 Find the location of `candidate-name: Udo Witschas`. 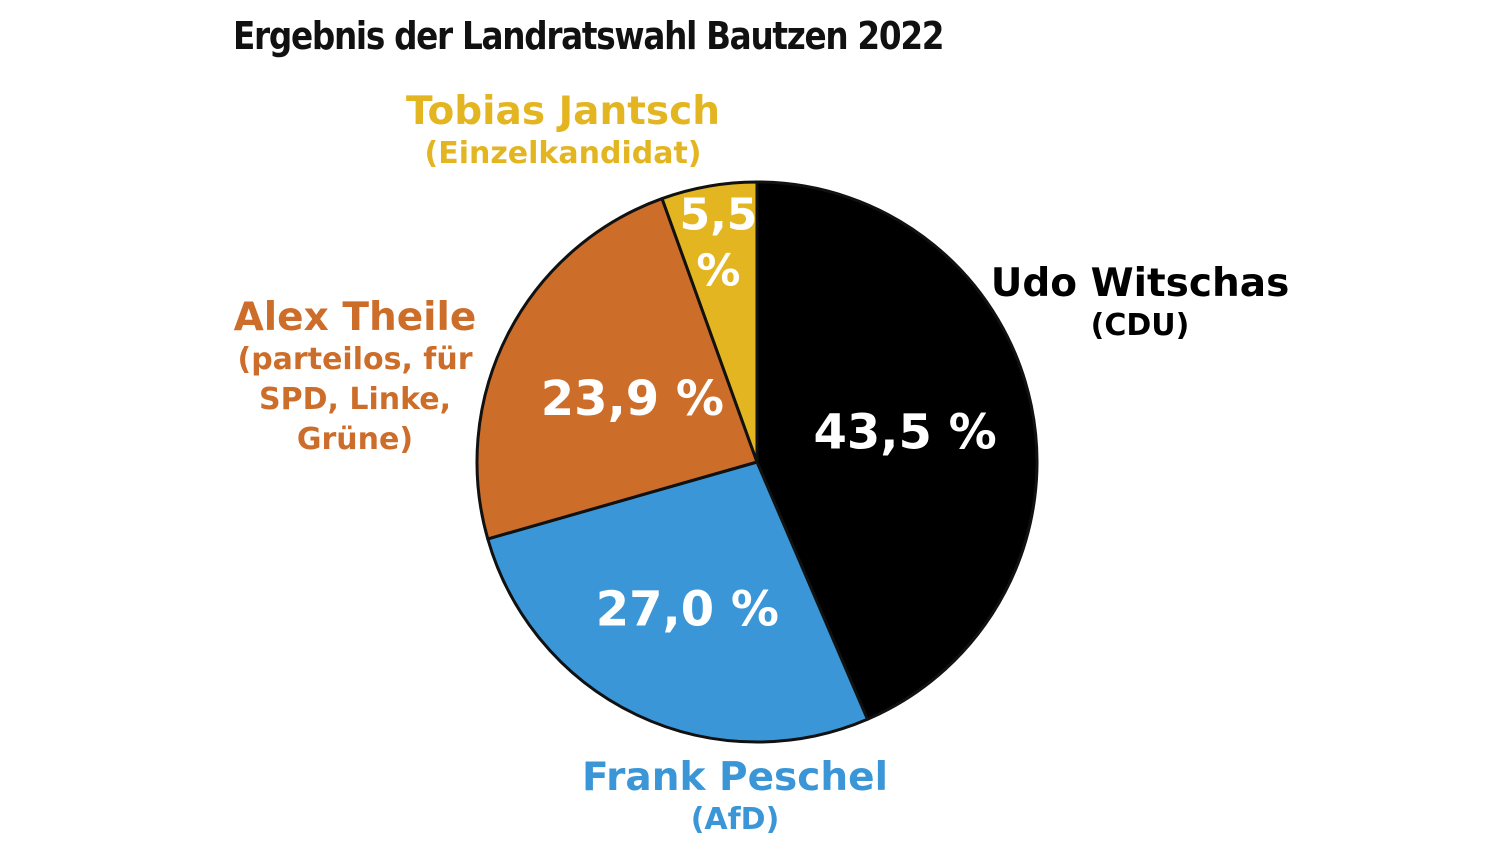

candidate-name: Udo Witschas is located at coordinates (1140, 283).